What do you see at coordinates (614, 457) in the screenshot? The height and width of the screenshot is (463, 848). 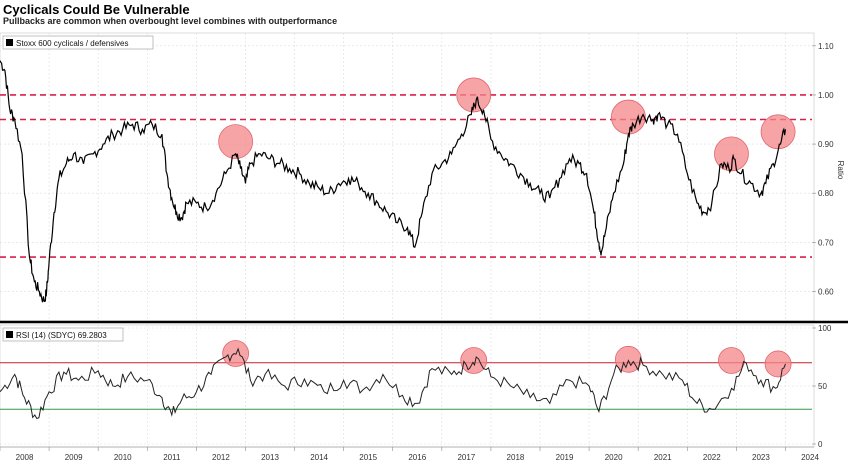 I see `x-tick-label: 2020` at bounding box center [614, 457].